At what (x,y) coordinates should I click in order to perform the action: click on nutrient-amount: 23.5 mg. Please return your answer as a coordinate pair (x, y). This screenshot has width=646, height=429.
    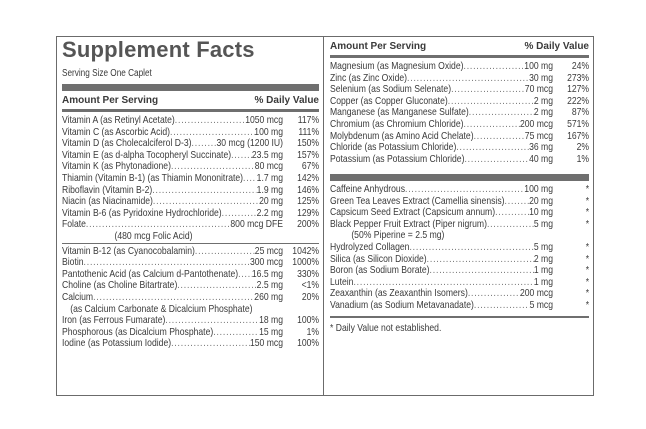
    Looking at the image, I should click on (267, 155).